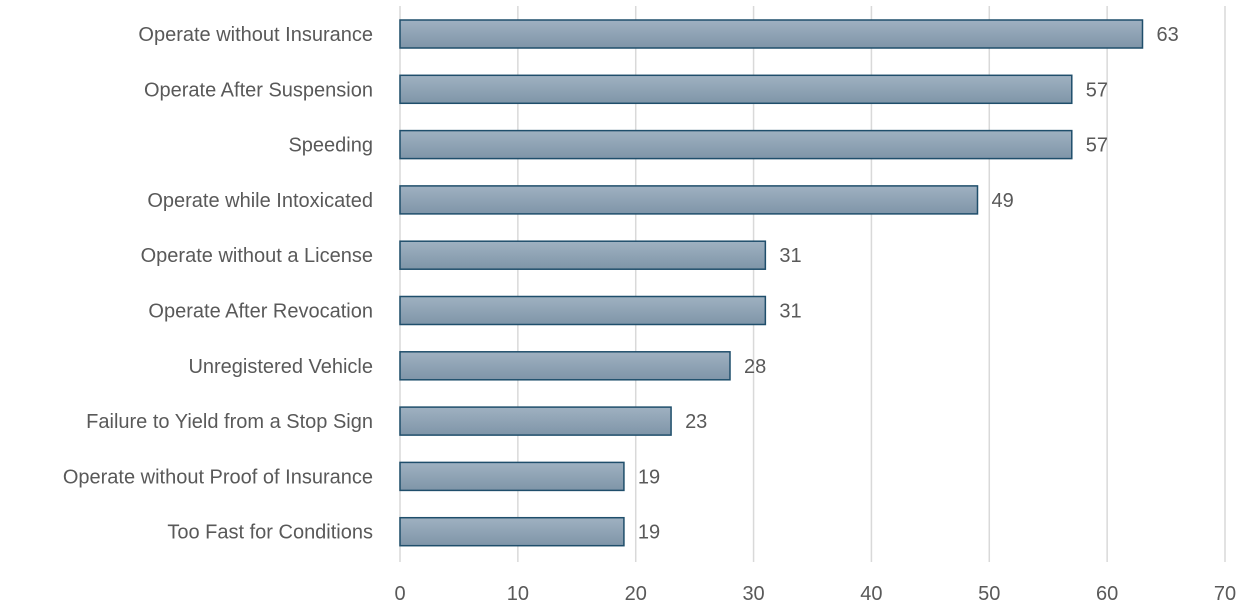 This screenshot has width=1249, height=607. What do you see at coordinates (1003, 201) in the screenshot?
I see `data-label: 49` at bounding box center [1003, 201].